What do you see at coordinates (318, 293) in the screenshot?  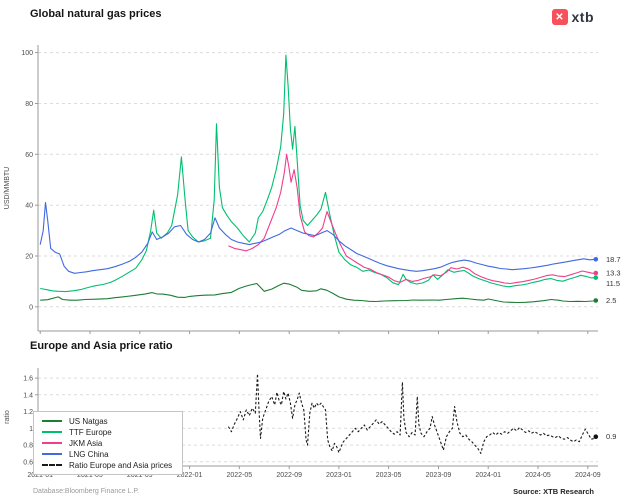 I see `series-line-us-natgas` at bounding box center [318, 293].